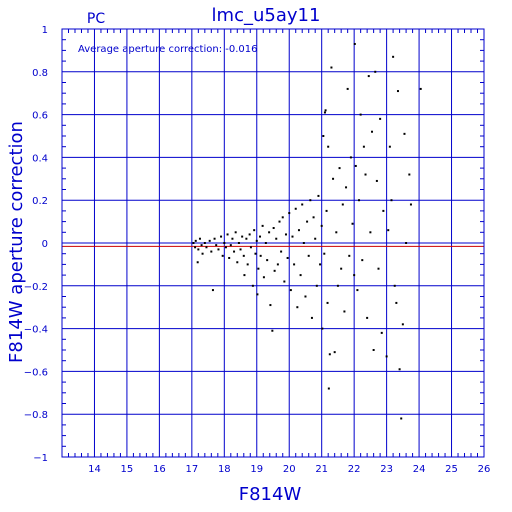 The height and width of the screenshot is (512, 512). What do you see at coordinates (40, 158) in the screenshot?
I see `y-tick-label: 0.4` at bounding box center [40, 158].